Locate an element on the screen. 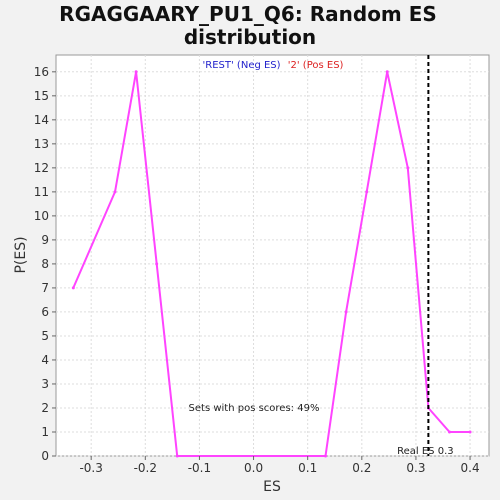  legend-entry-pos: '2' (Pos ES) is located at coordinates (316, 65).